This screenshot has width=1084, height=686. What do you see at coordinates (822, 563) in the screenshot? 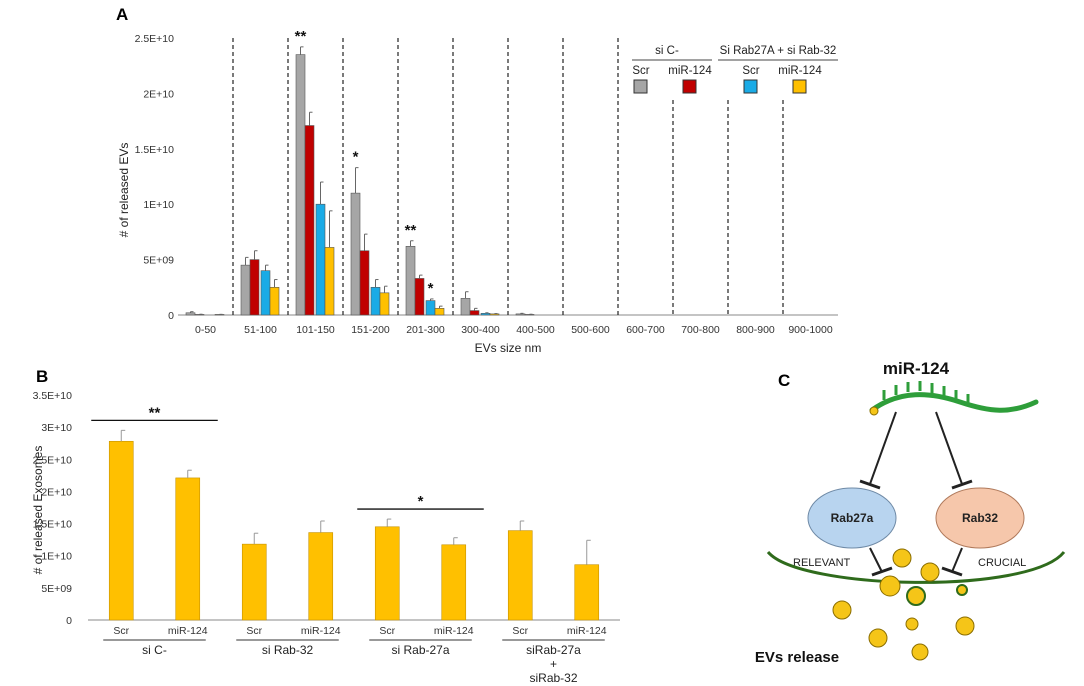
I see `relevant-label: RELEVANT` at bounding box center [822, 563].